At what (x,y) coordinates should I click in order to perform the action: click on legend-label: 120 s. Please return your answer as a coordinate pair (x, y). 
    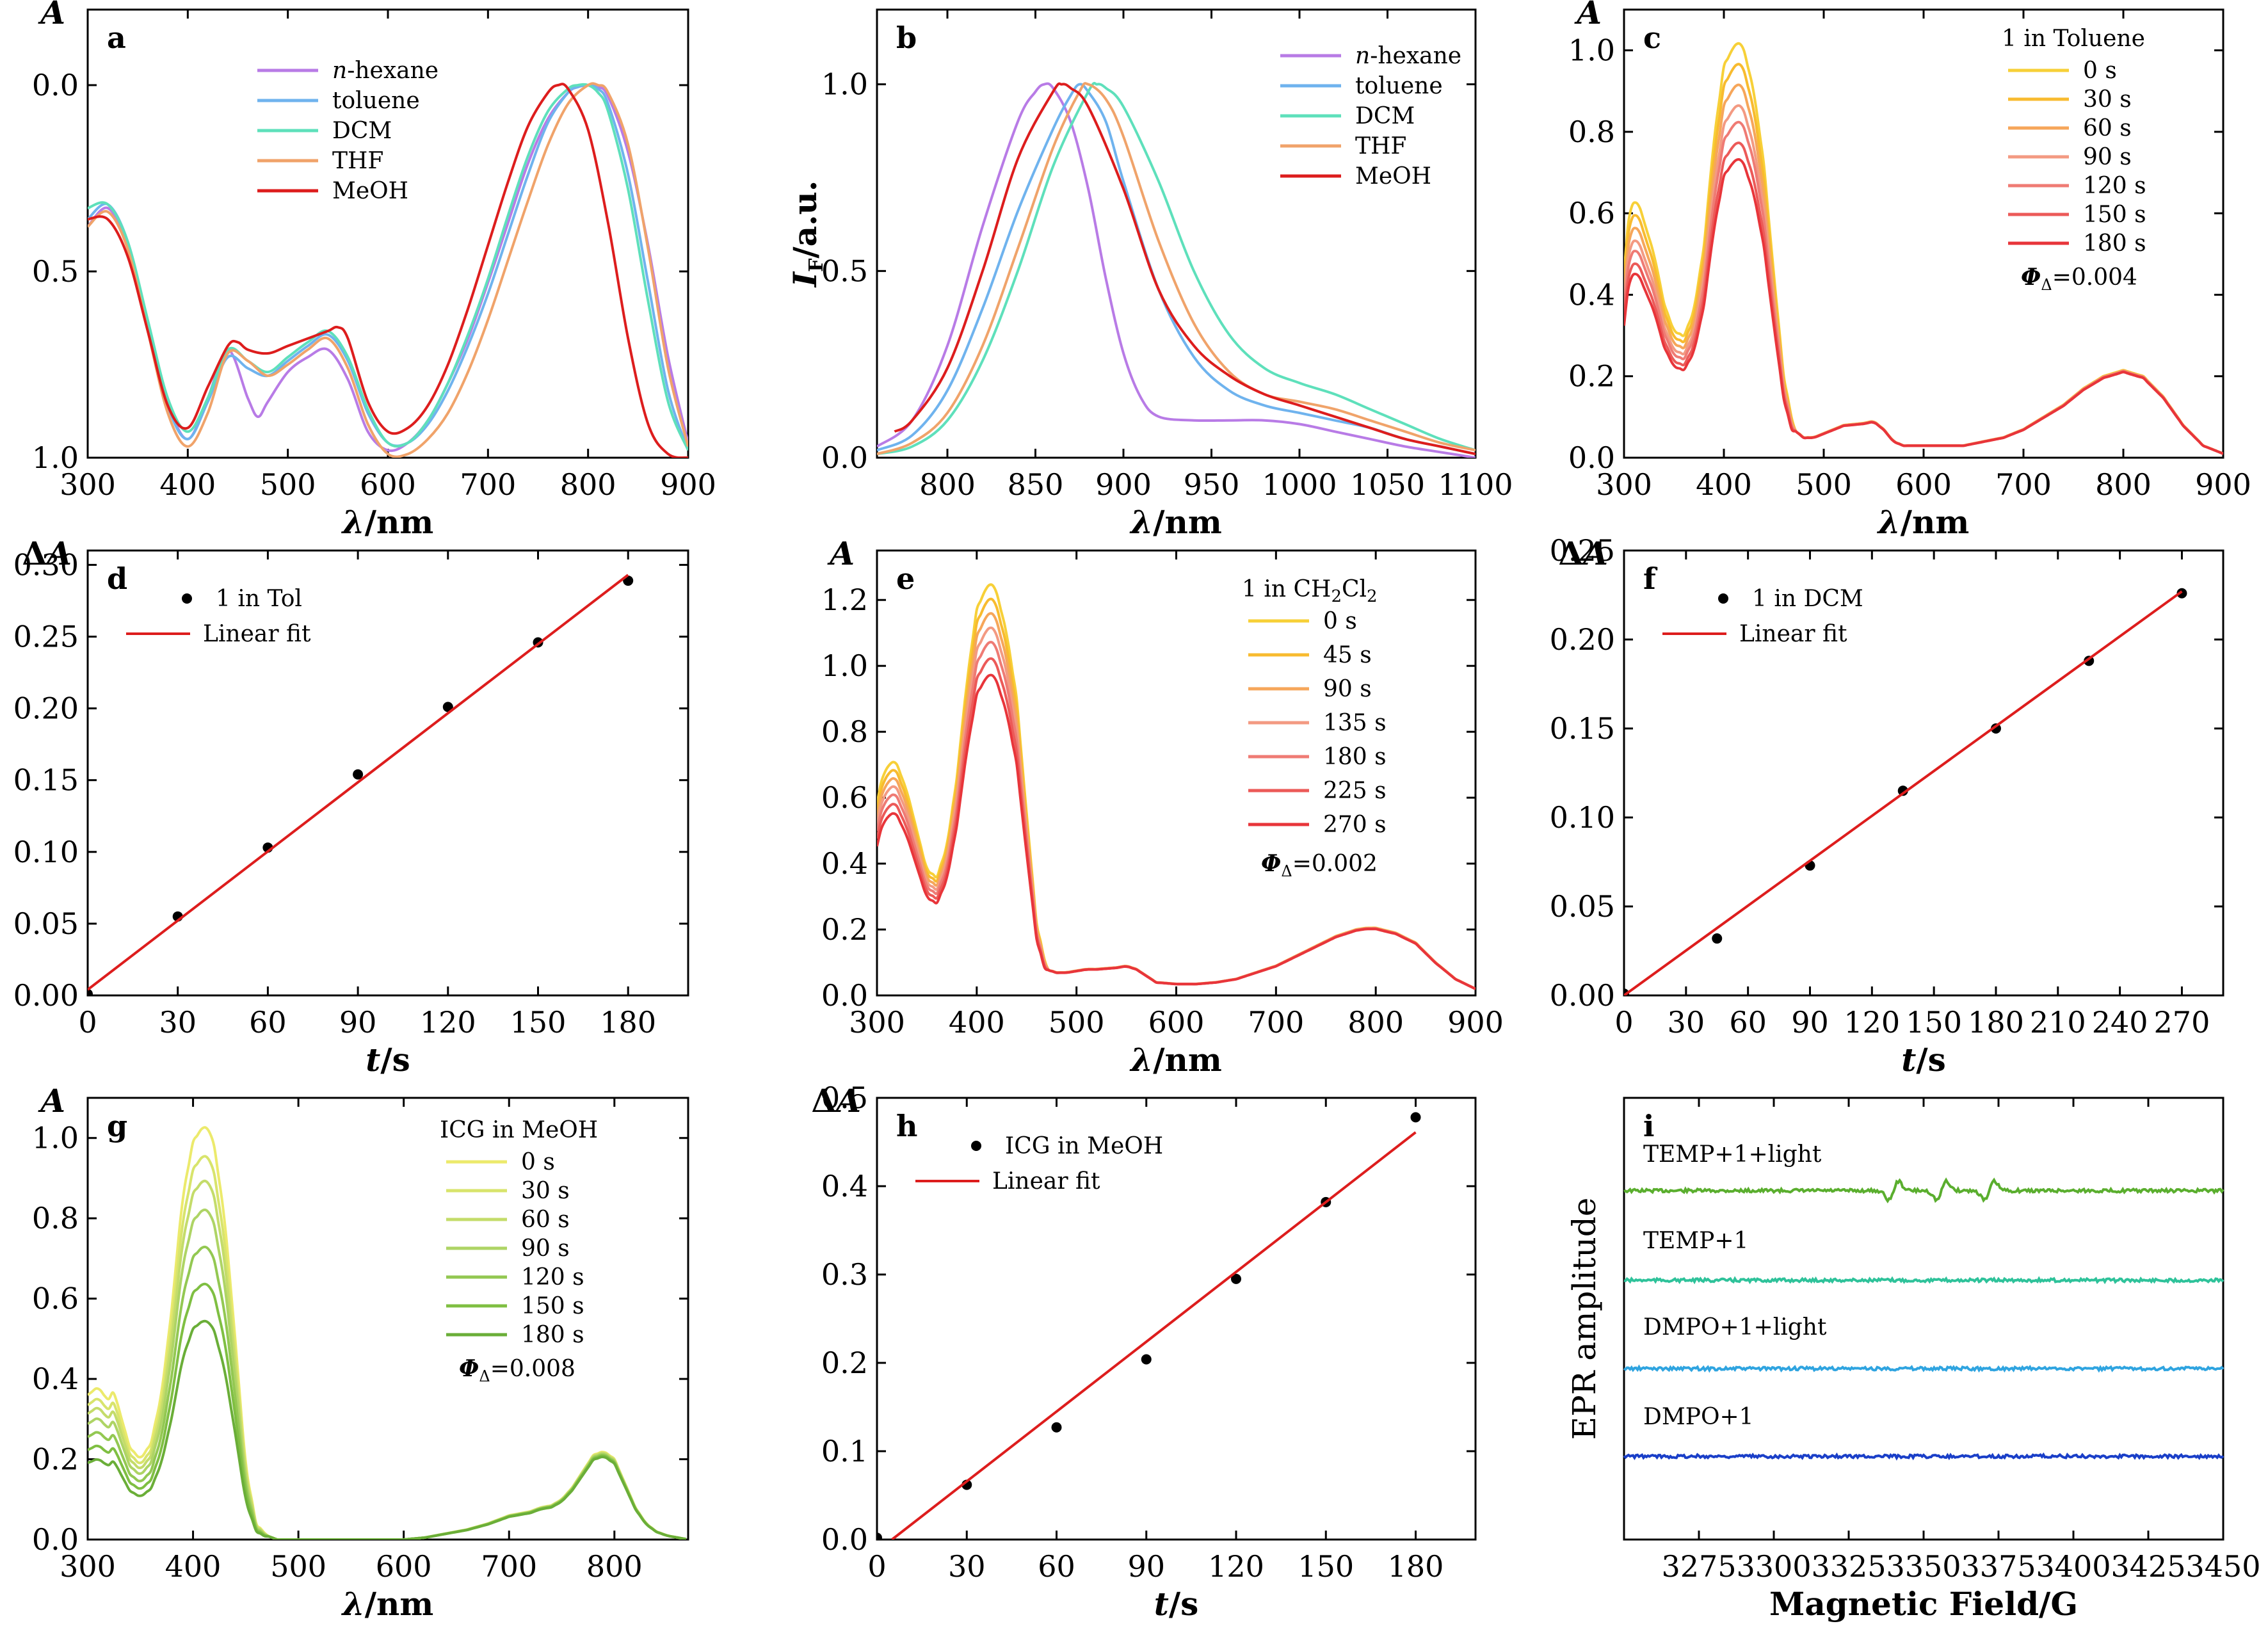
    Looking at the image, I should click on (552, 1278).